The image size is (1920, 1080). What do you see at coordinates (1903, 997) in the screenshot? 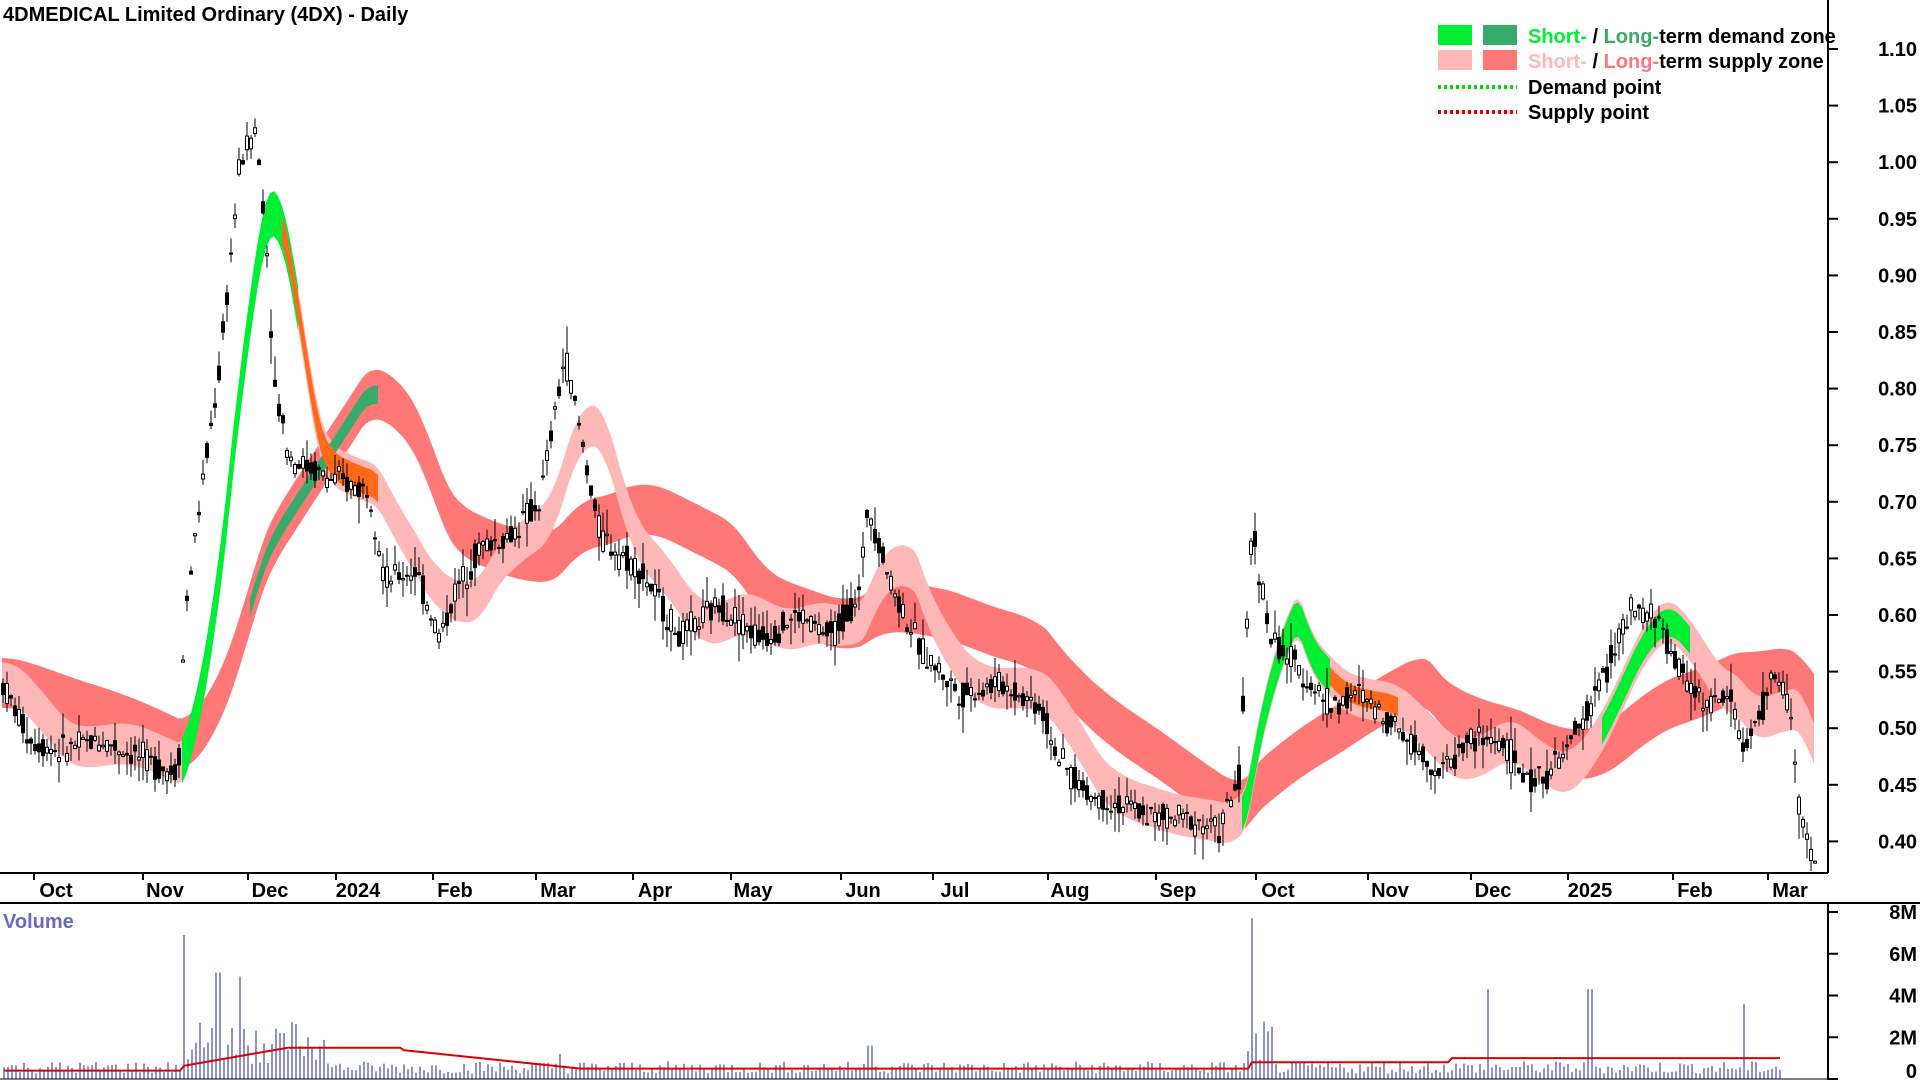
I see `volume-tick-label: 4M` at bounding box center [1903, 997].